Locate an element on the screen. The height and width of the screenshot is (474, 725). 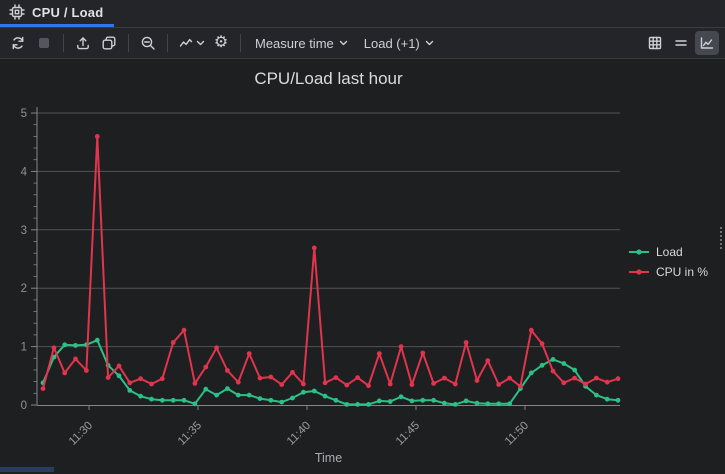
table-view-button is located at coordinates (655, 43).